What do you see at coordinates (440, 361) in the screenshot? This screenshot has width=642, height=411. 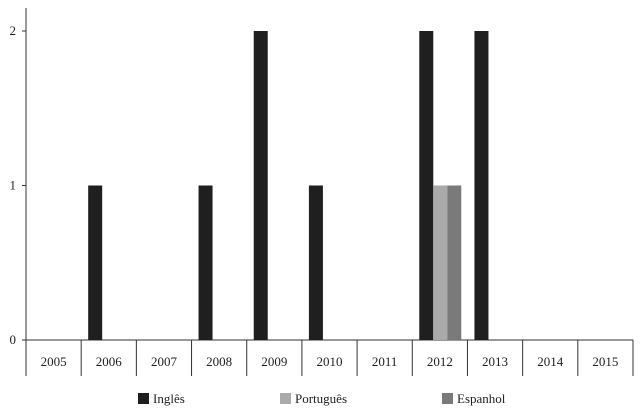 I see `x-tick-label: 2012` at bounding box center [440, 361].